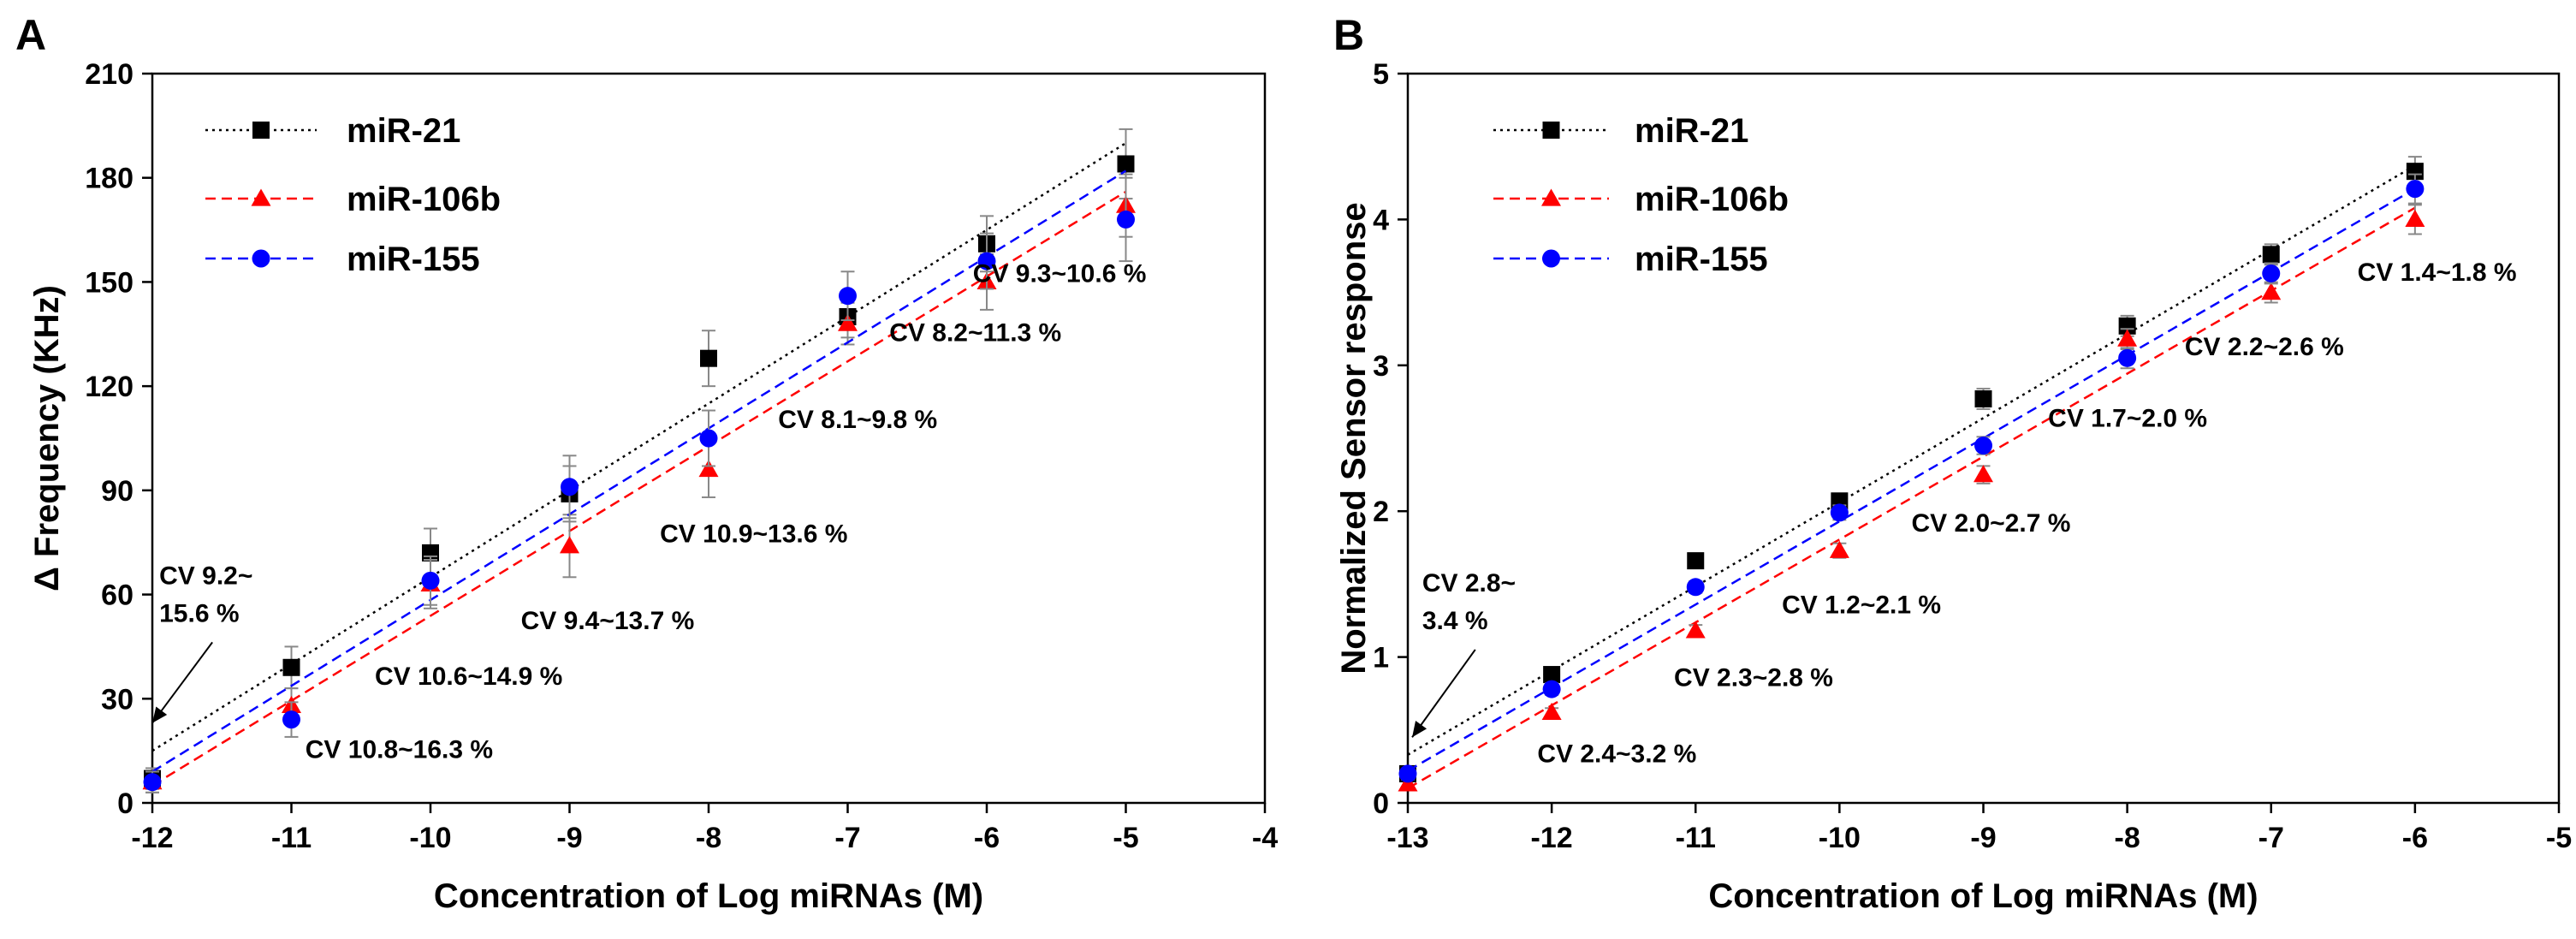 Image resolution: width=2576 pixels, height=939 pixels. I want to click on cv-annotation-line: CV 2.0~2.7 %, so click(1990, 524).